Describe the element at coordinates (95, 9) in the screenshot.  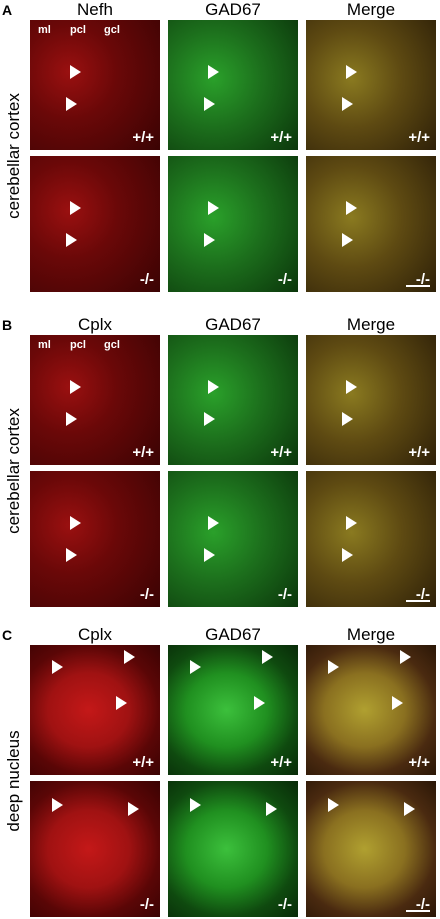
I see `column-header: Nefh` at that location.